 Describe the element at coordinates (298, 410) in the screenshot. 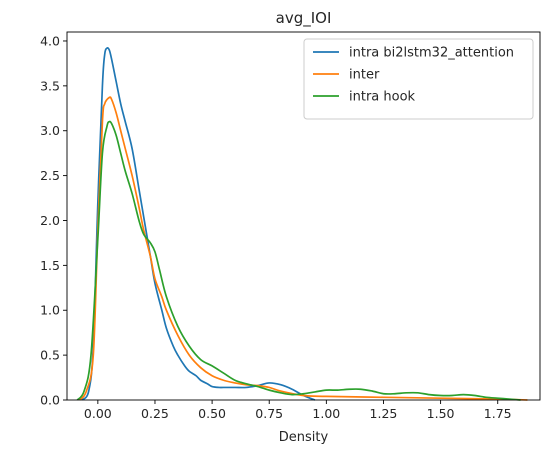

I see `x-axis: 0.00 0.25 0.50 0.75 1.00 1.25 1.50 1.75` at that location.